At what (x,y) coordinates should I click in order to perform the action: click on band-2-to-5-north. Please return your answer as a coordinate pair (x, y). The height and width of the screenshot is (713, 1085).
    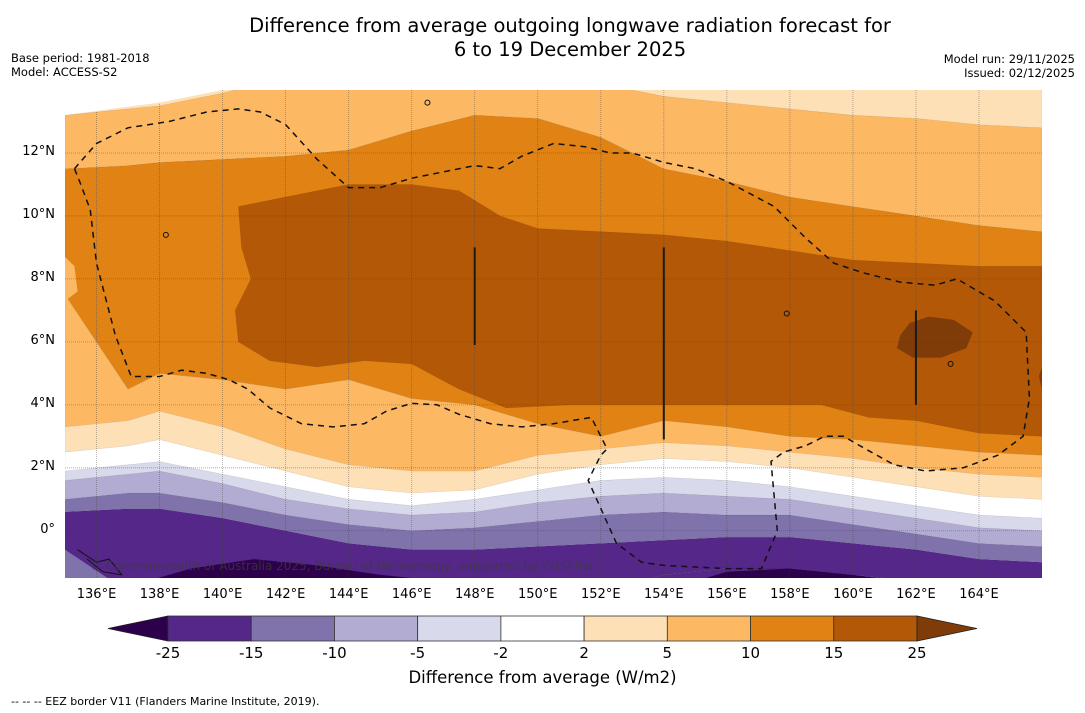
    Looking at the image, I should click on (553, 109).